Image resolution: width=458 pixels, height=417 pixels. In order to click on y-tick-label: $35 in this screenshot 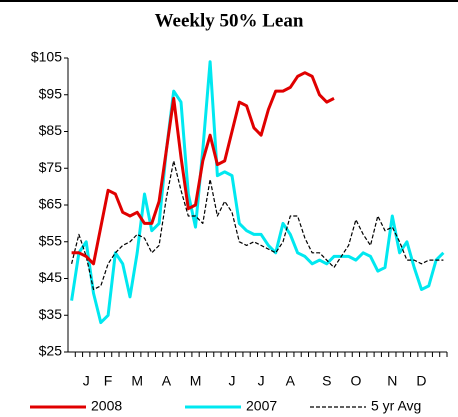, I will do `click(51, 314)`.